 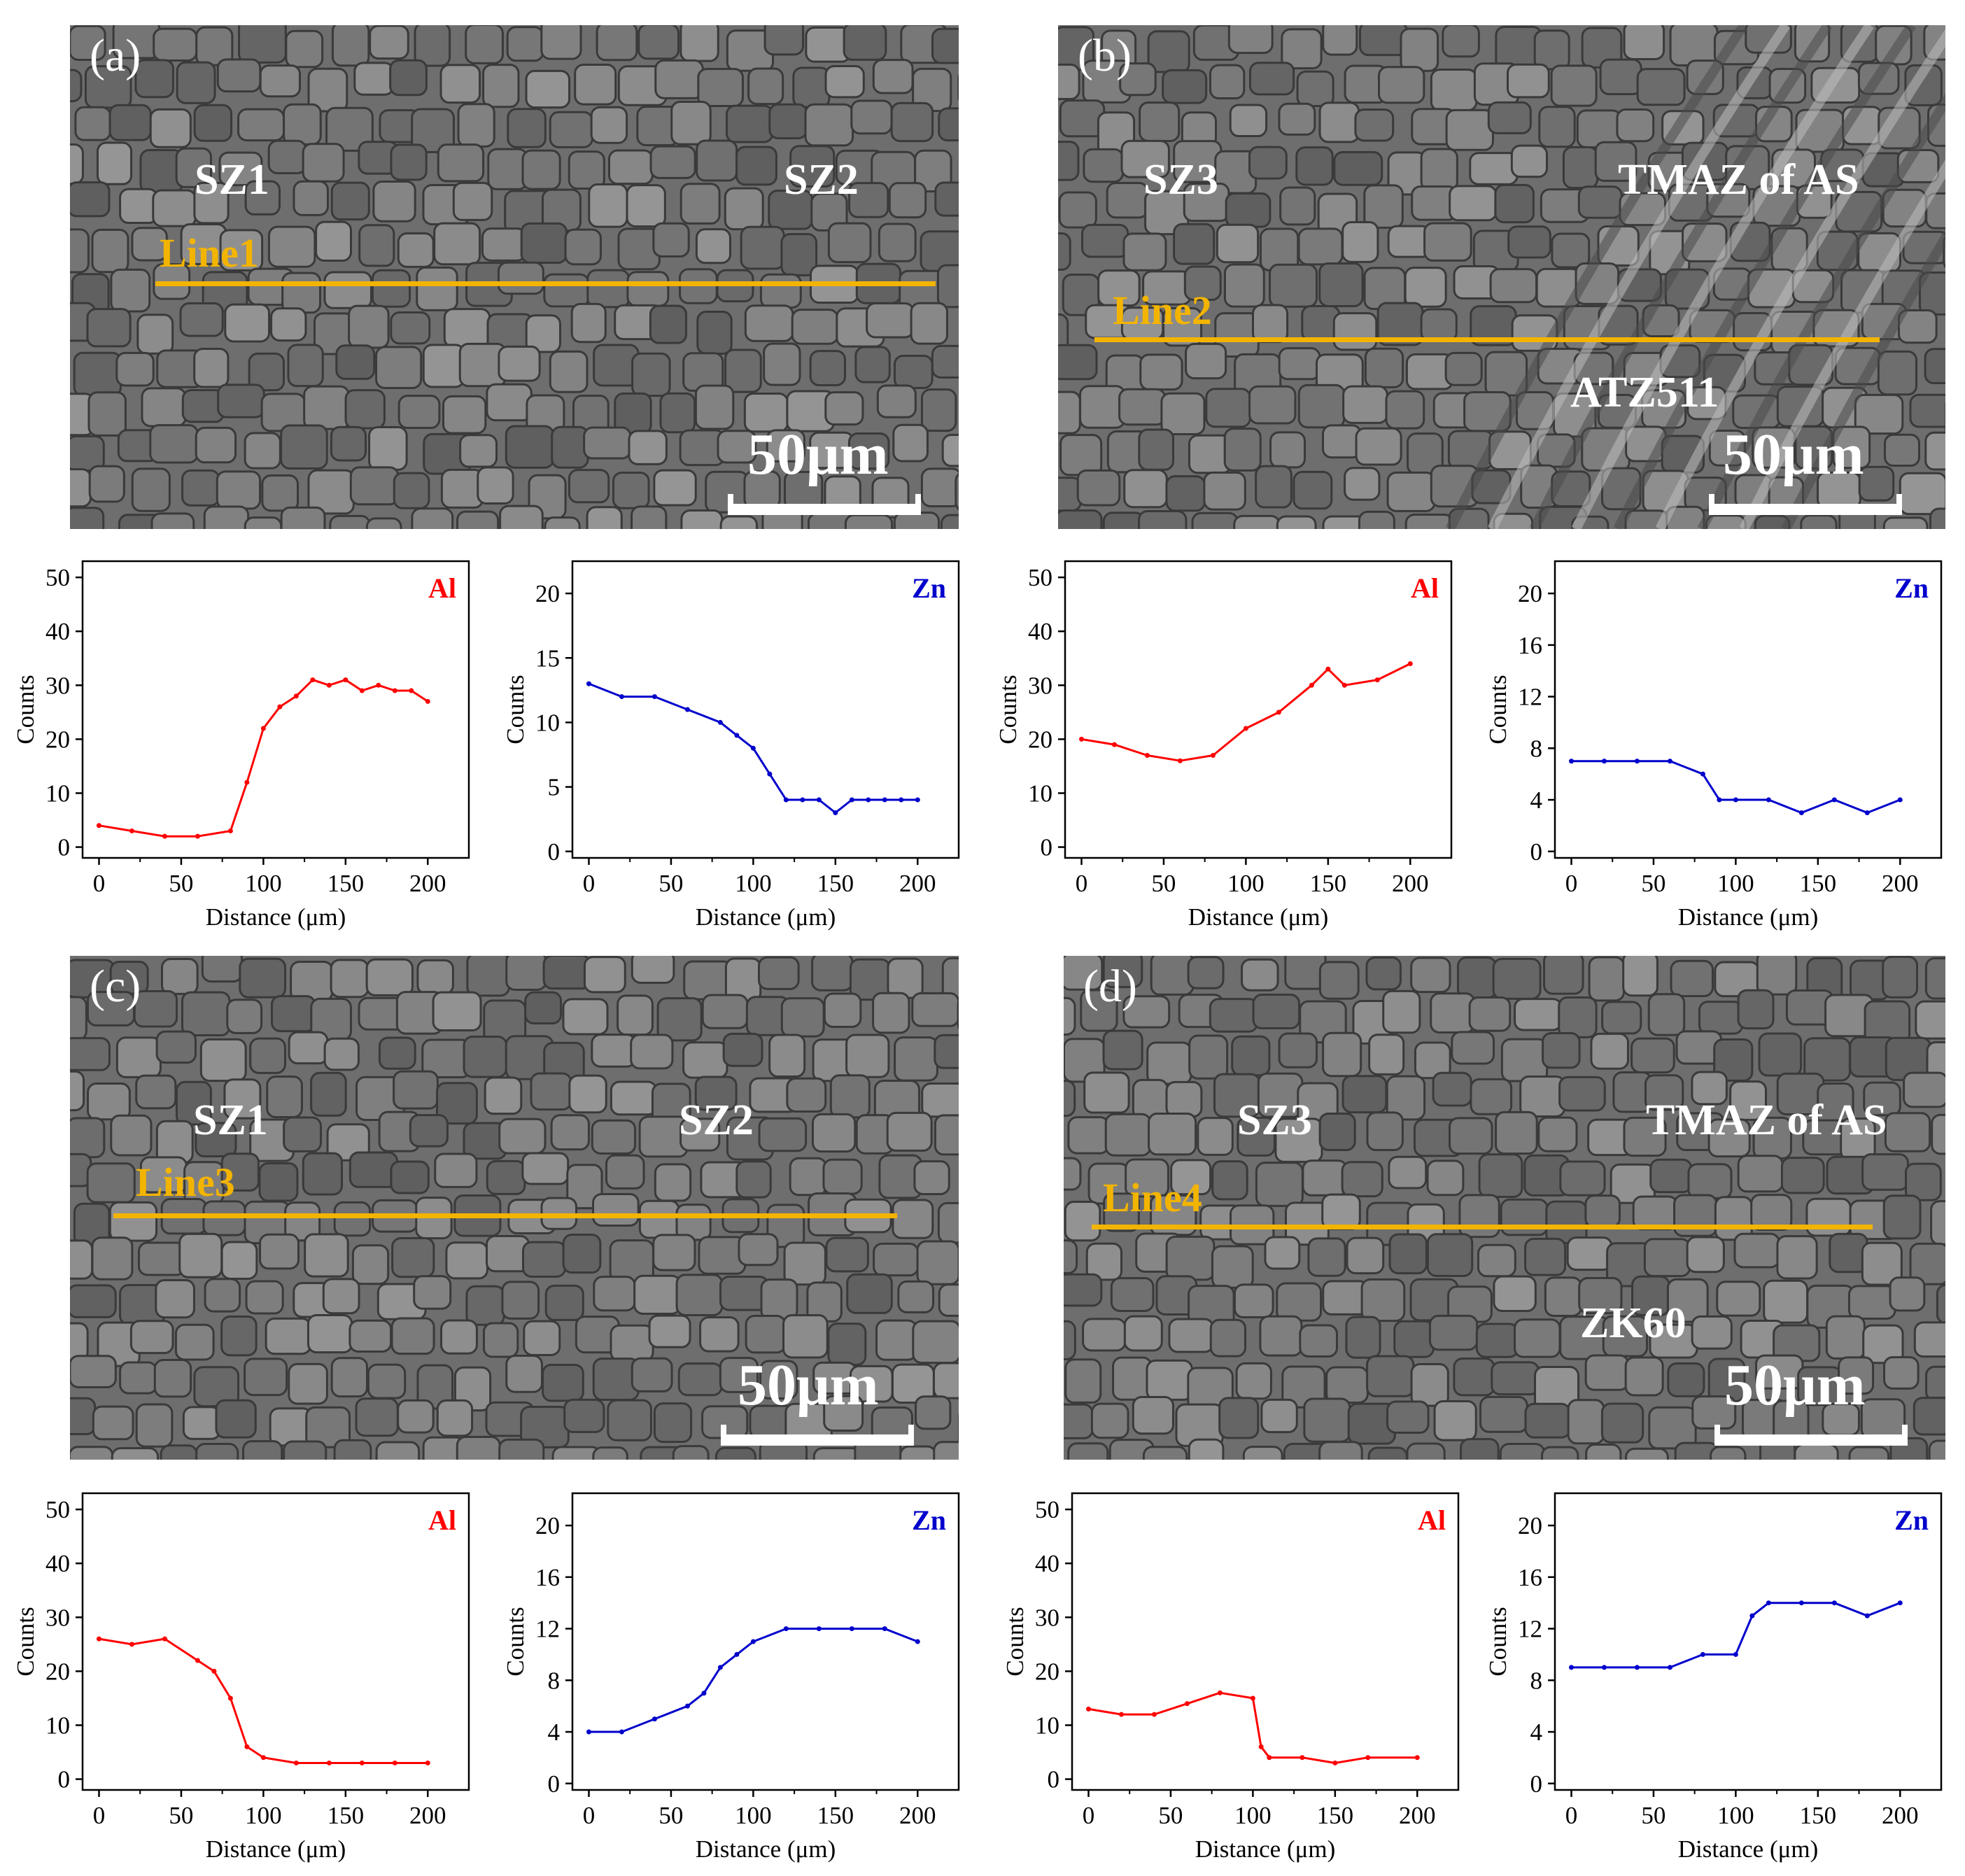 I want to click on y-tick-label: 0, so click(x=64, y=1780).